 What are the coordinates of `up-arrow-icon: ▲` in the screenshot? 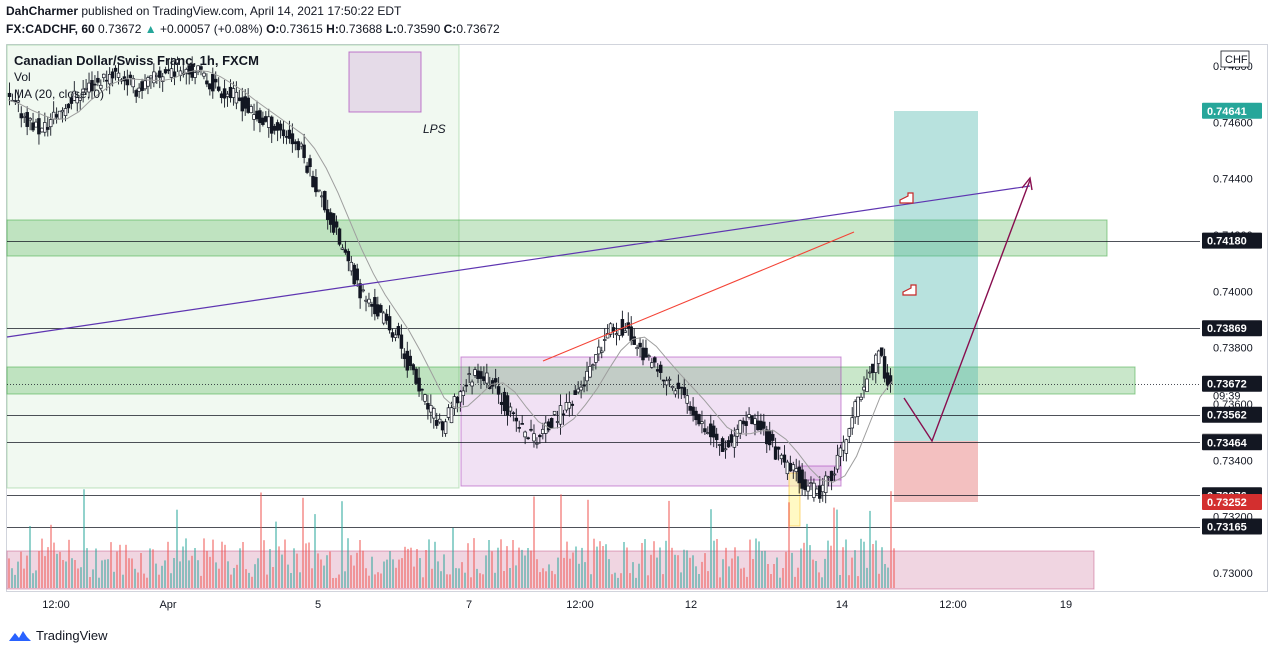 It's located at (150, 29).